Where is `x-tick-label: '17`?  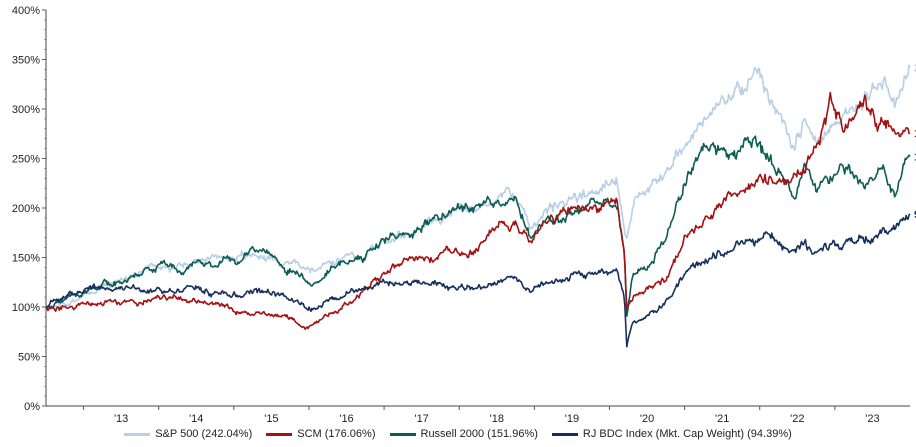
x-tick-label: '17 is located at coordinates (421, 419).